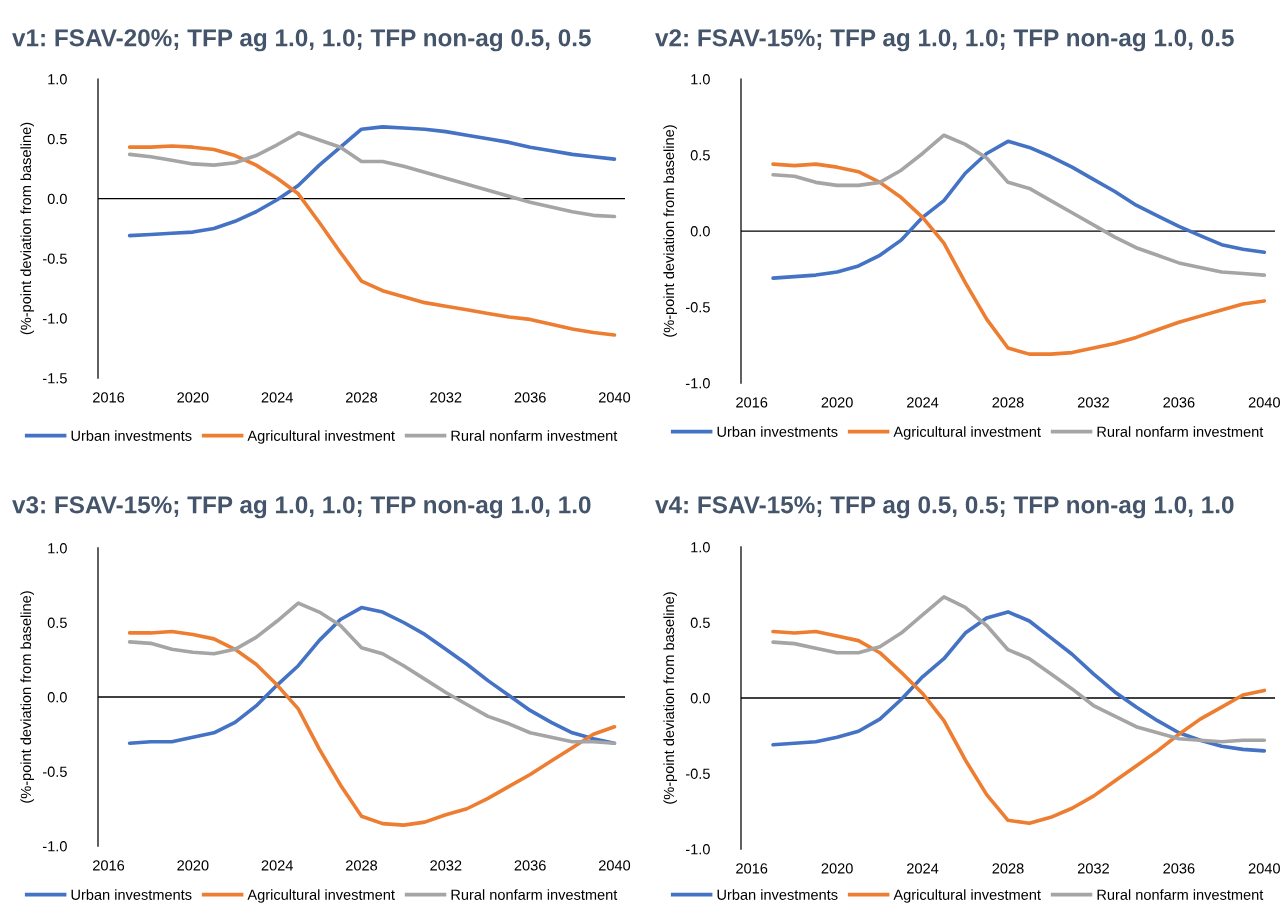  I want to click on chart-title: v1: FSAV-20%; TFP ag 1.0, 1.0; TFP non-ag 0.5, 0.5, so click(301, 40).